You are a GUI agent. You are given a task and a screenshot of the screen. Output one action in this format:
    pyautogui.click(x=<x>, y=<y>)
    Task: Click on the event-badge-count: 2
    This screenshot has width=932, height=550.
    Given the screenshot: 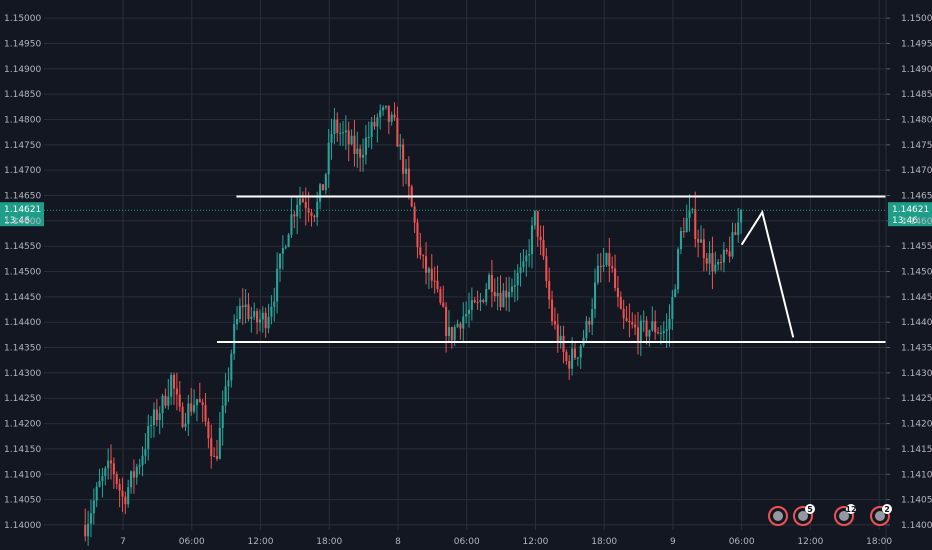 What is the action you would take?
    pyautogui.click(x=887, y=509)
    